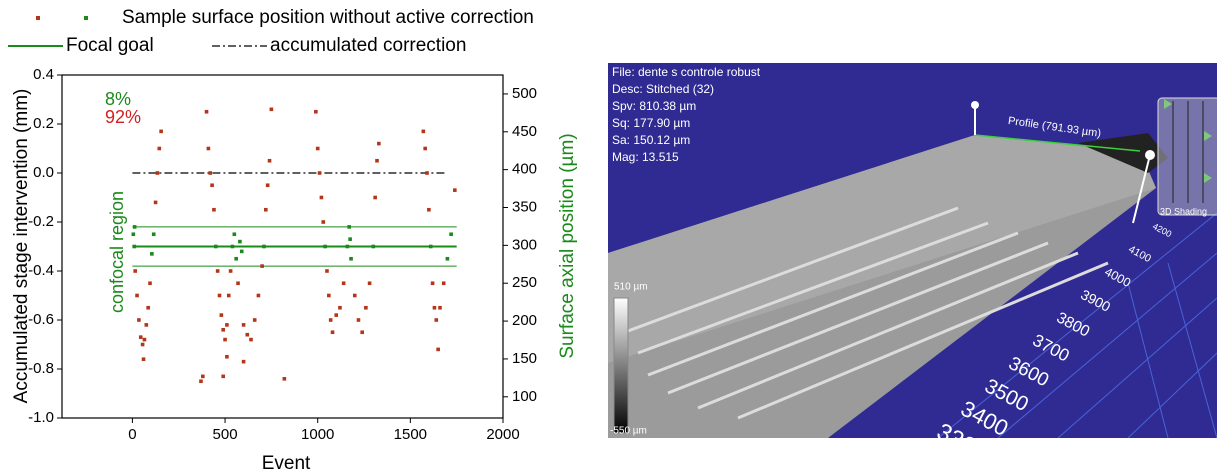 The width and height of the screenshot is (1217, 475). Describe the element at coordinates (286, 463) in the screenshot. I see `x-axis-title: Event` at that location.